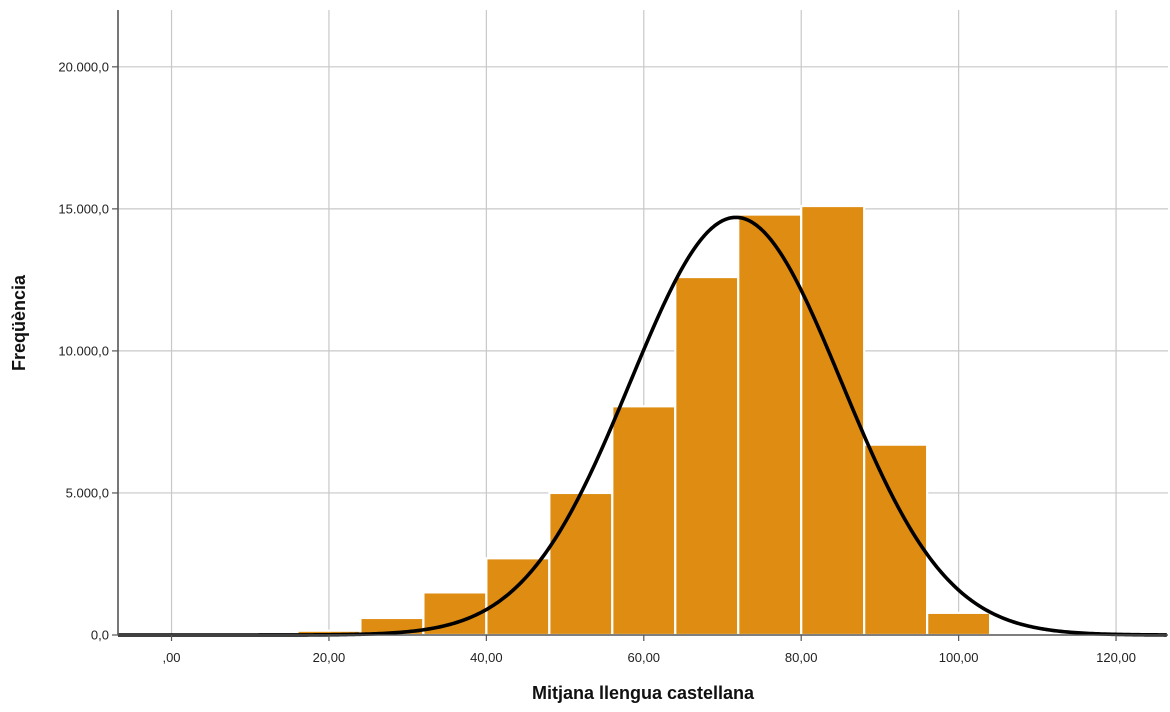 The image size is (1170, 712). Describe the element at coordinates (83, 208) in the screenshot. I see `y-tick-label: 15.000,0` at that location.